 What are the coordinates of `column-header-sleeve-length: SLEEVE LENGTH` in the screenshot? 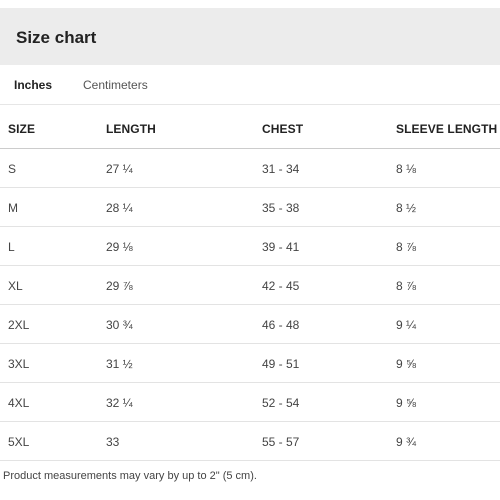 It's located at (447, 129).